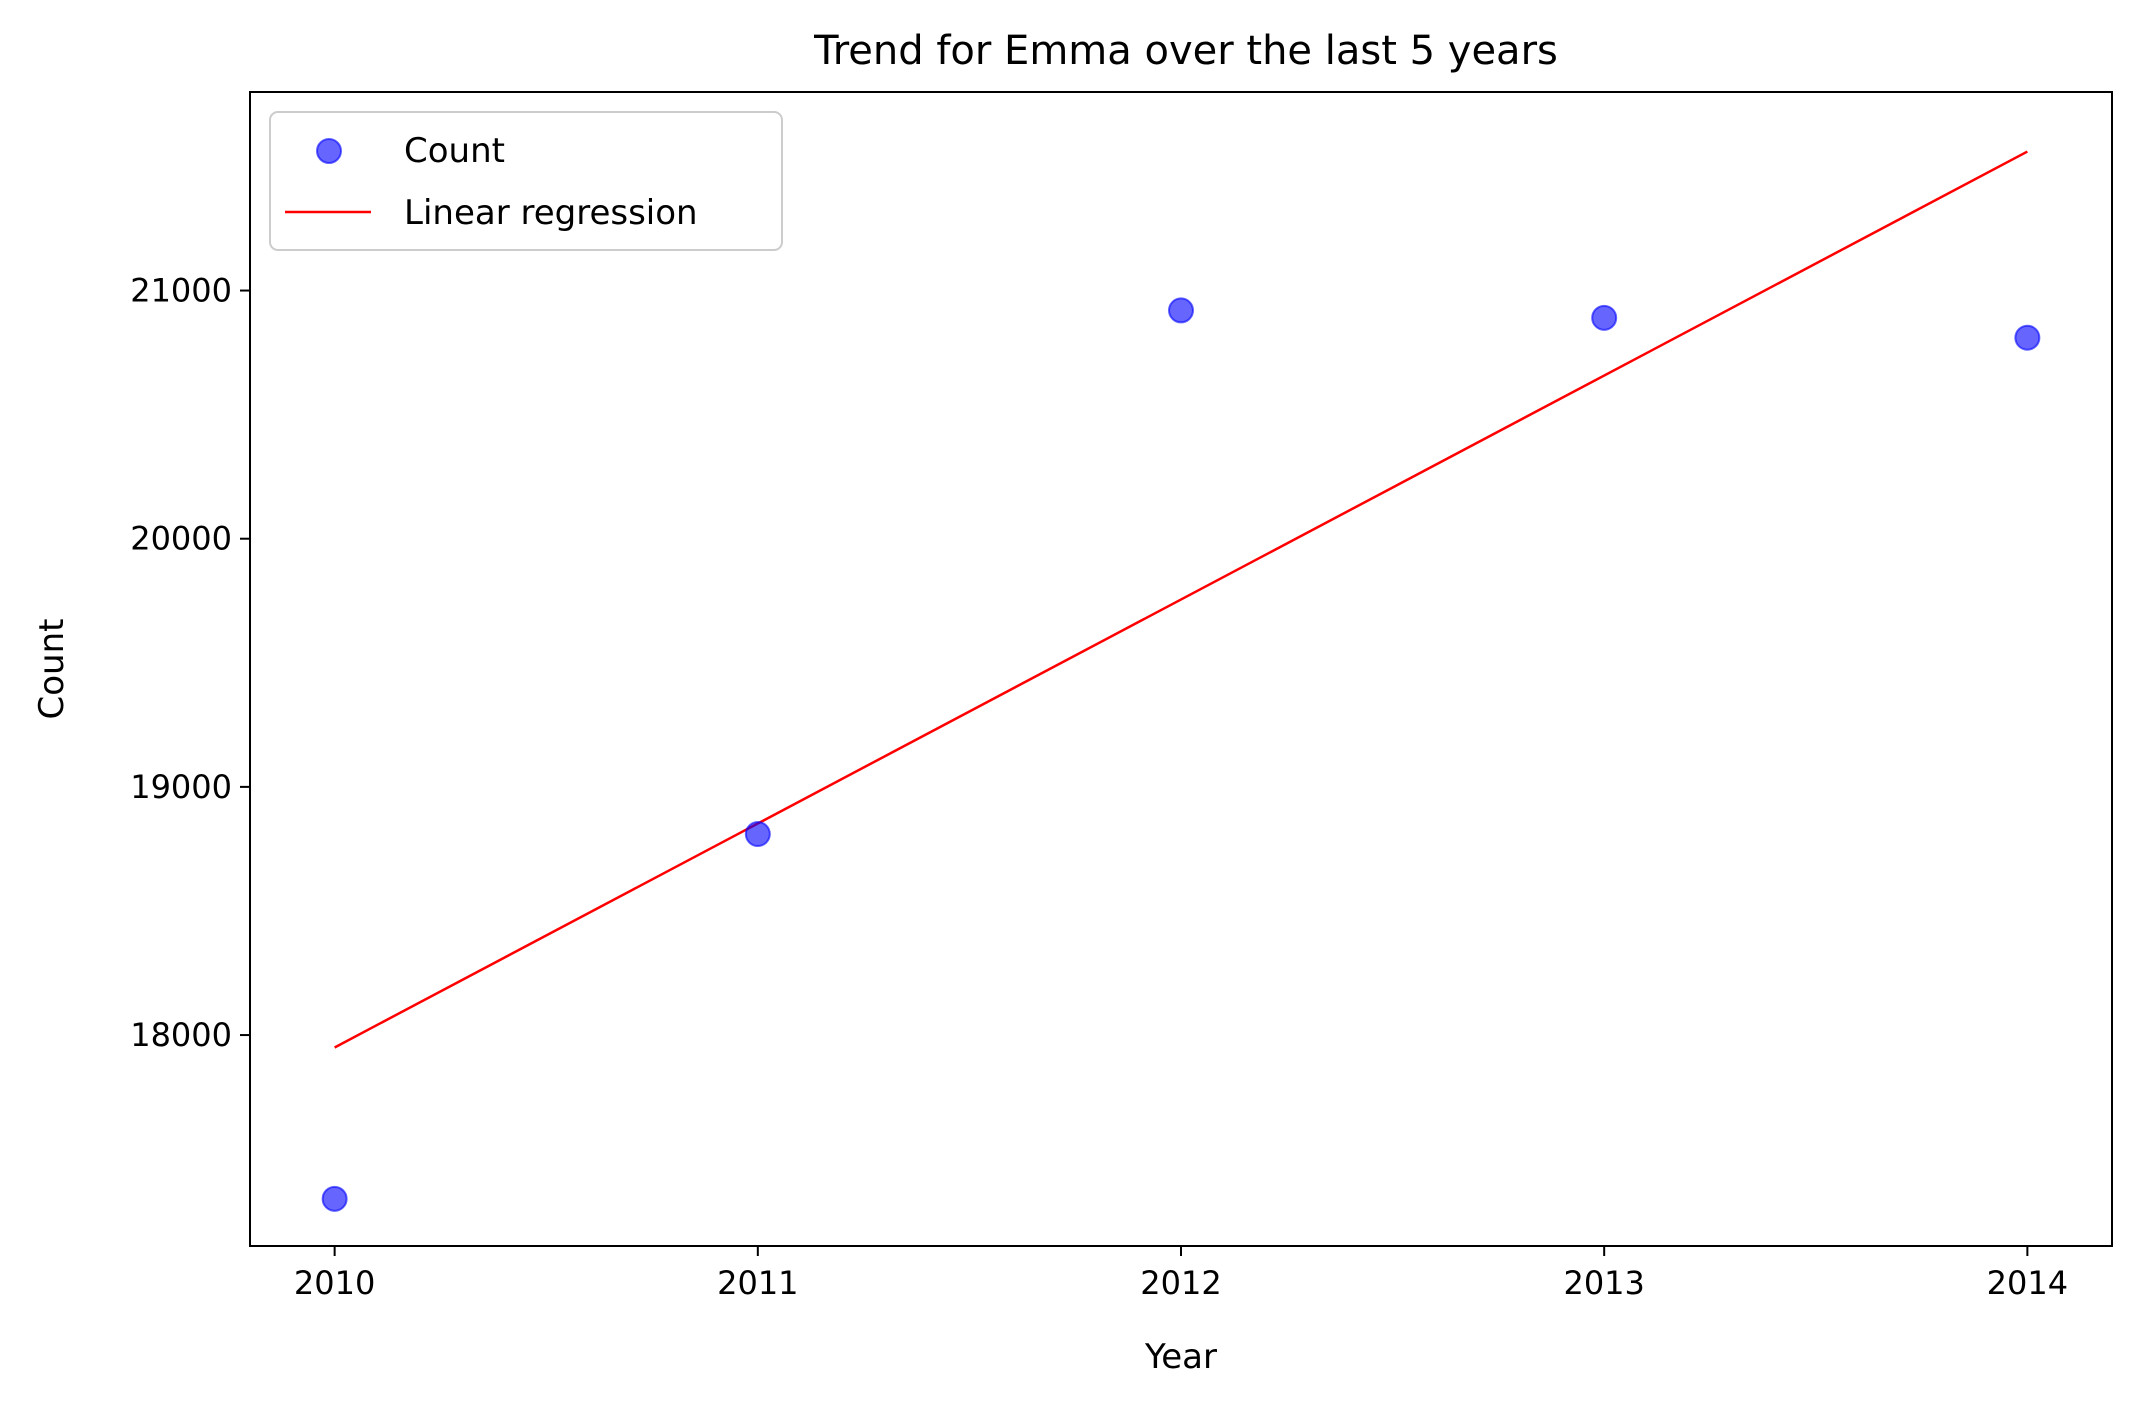 The image size is (2140, 1407). What do you see at coordinates (2027, 1283) in the screenshot?
I see `x-tick-label: 2014` at bounding box center [2027, 1283].